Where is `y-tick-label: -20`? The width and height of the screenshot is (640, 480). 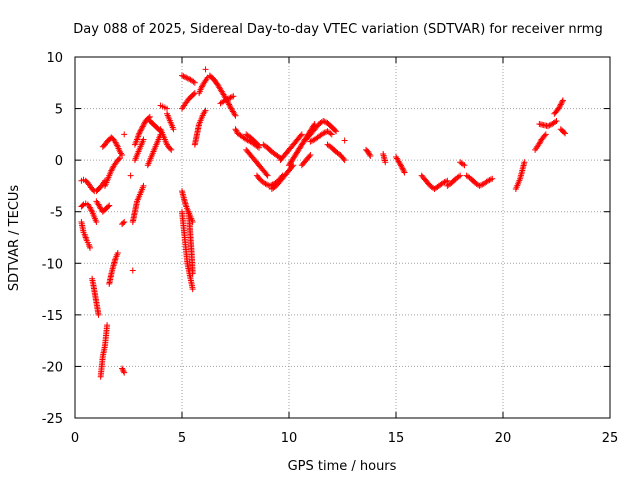
y-tick-label: -20 is located at coordinates (52, 367).